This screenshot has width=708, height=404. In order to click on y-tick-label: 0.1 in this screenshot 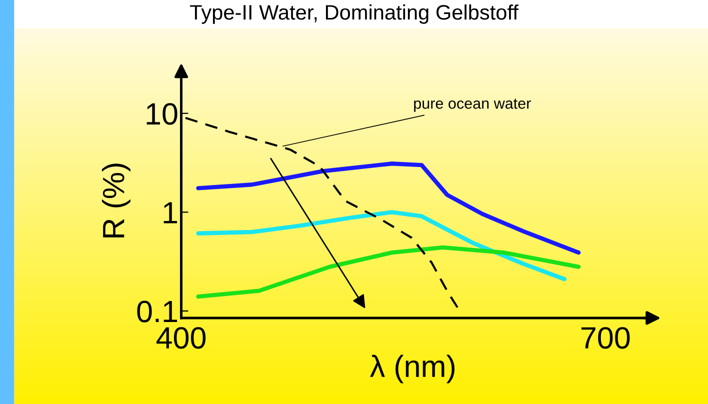, I will do `click(157, 311)`.